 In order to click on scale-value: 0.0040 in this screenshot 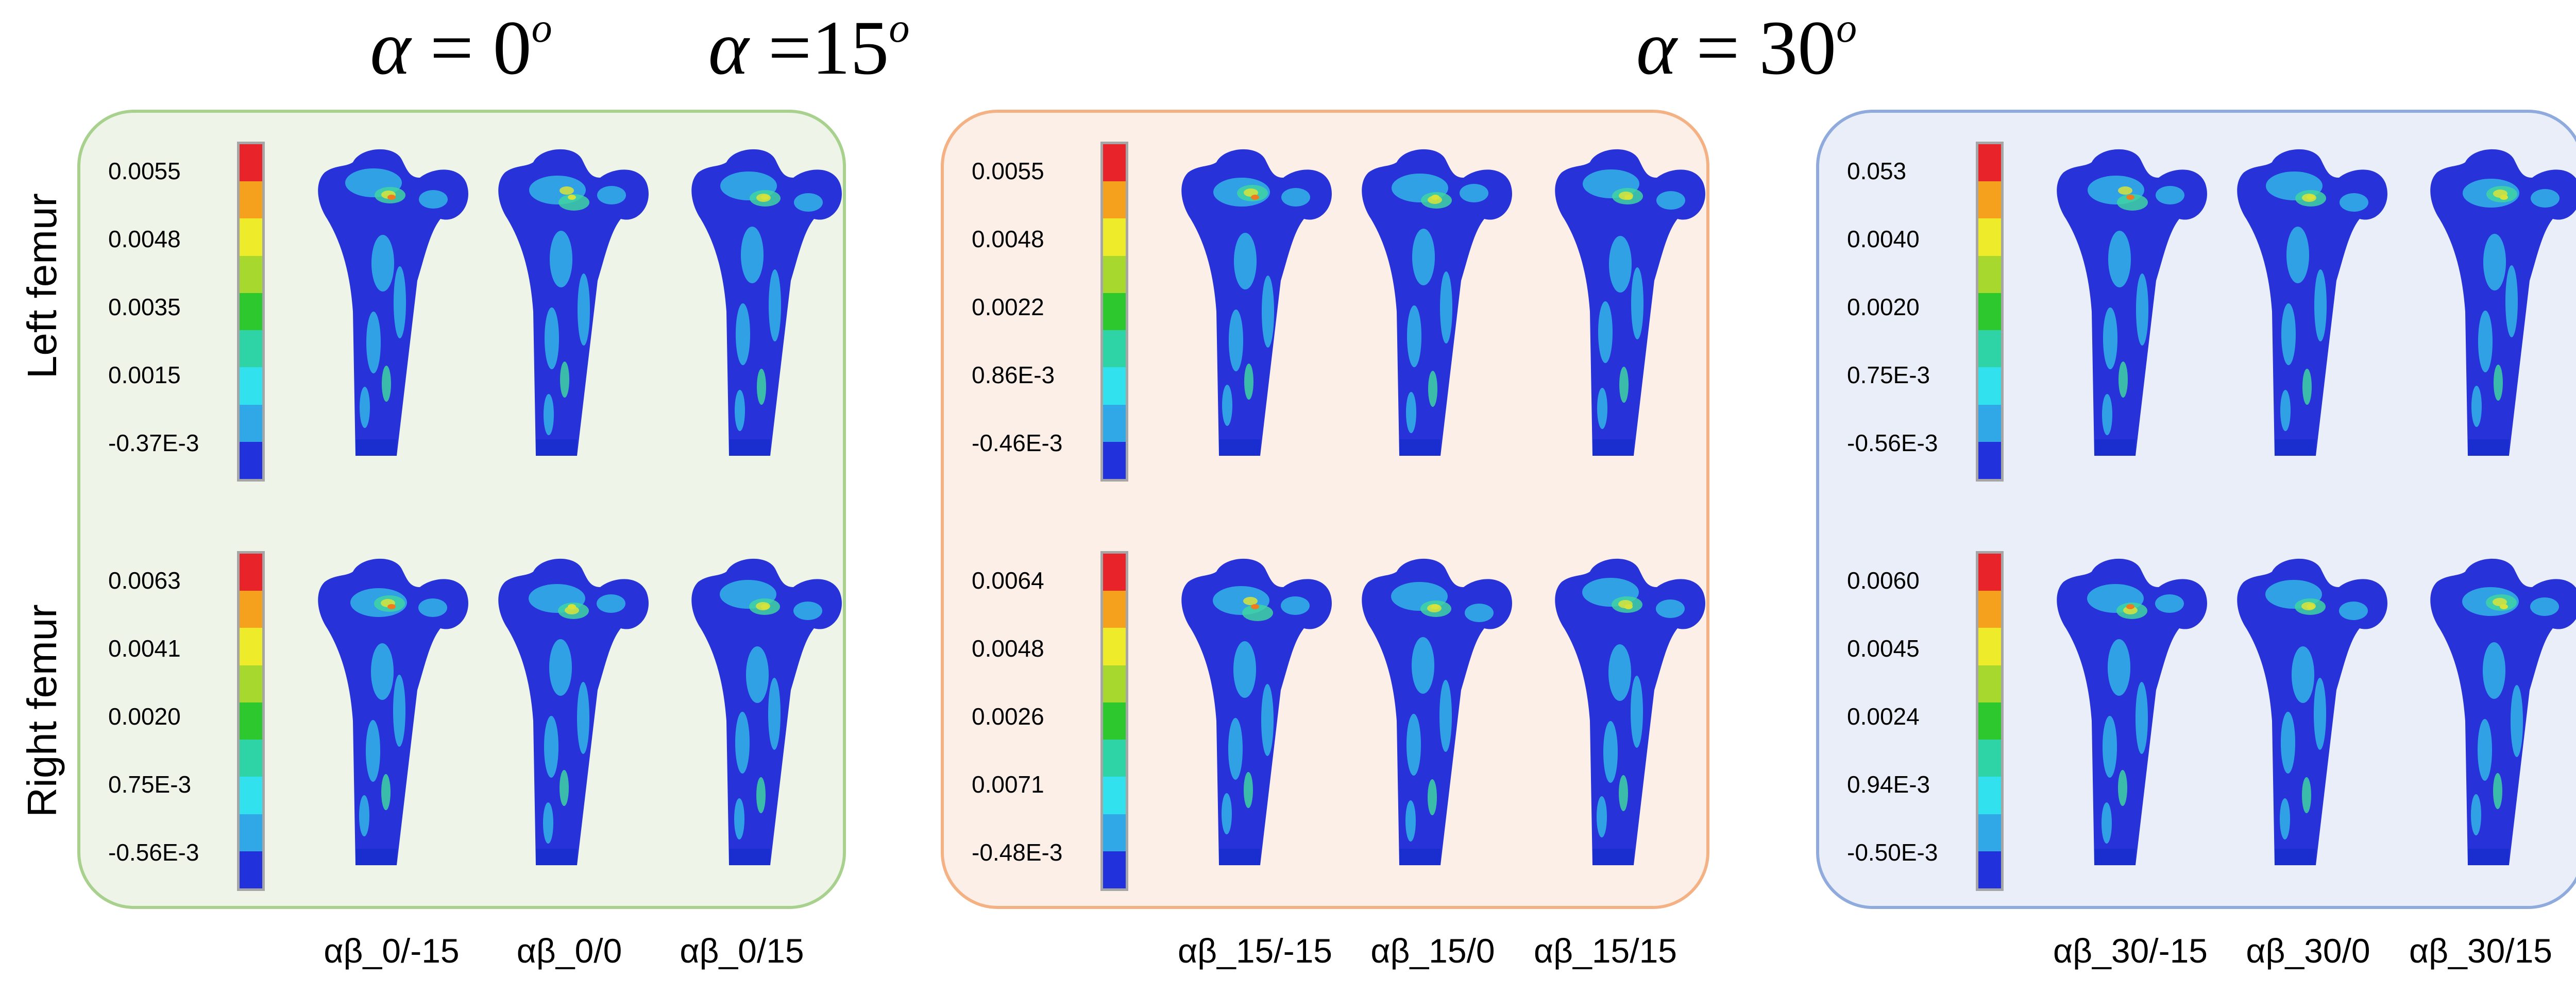, I will do `click(1883, 239)`.